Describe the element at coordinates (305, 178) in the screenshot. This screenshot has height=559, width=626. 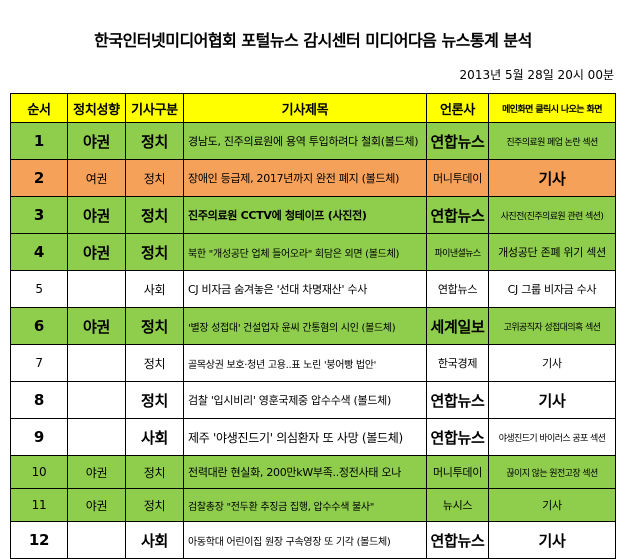
I see `article-title-cell: 장애인 등급제, 2017년까지 완전 폐지 (볼드체)` at that location.